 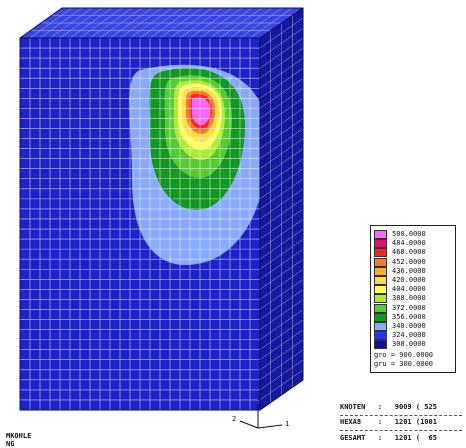 What do you see at coordinates (409, 234) in the screenshot?
I see `legend-value: 500.0000` at bounding box center [409, 234].